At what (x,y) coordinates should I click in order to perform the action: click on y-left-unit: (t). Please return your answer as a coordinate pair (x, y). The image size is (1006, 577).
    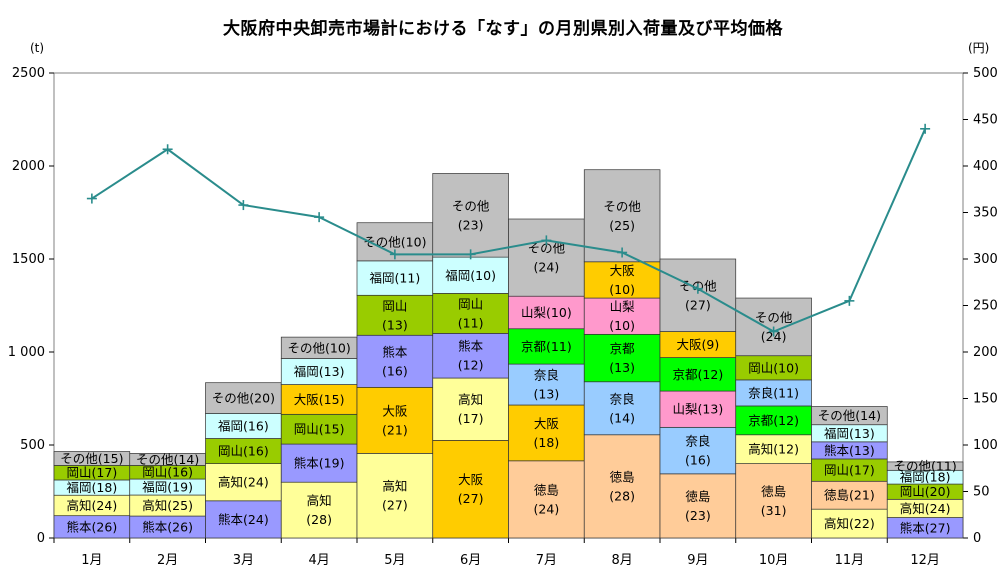
    Looking at the image, I should click on (37, 48).